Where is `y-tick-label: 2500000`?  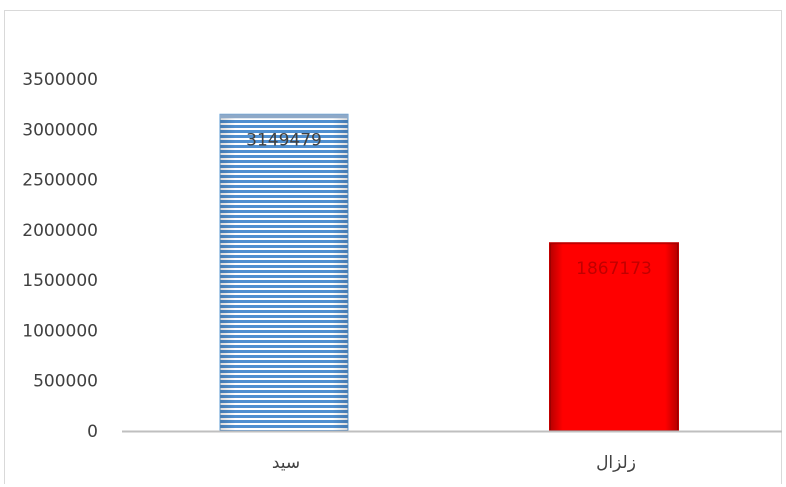 y-tick-label: 2500000 is located at coordinates (60, 181).